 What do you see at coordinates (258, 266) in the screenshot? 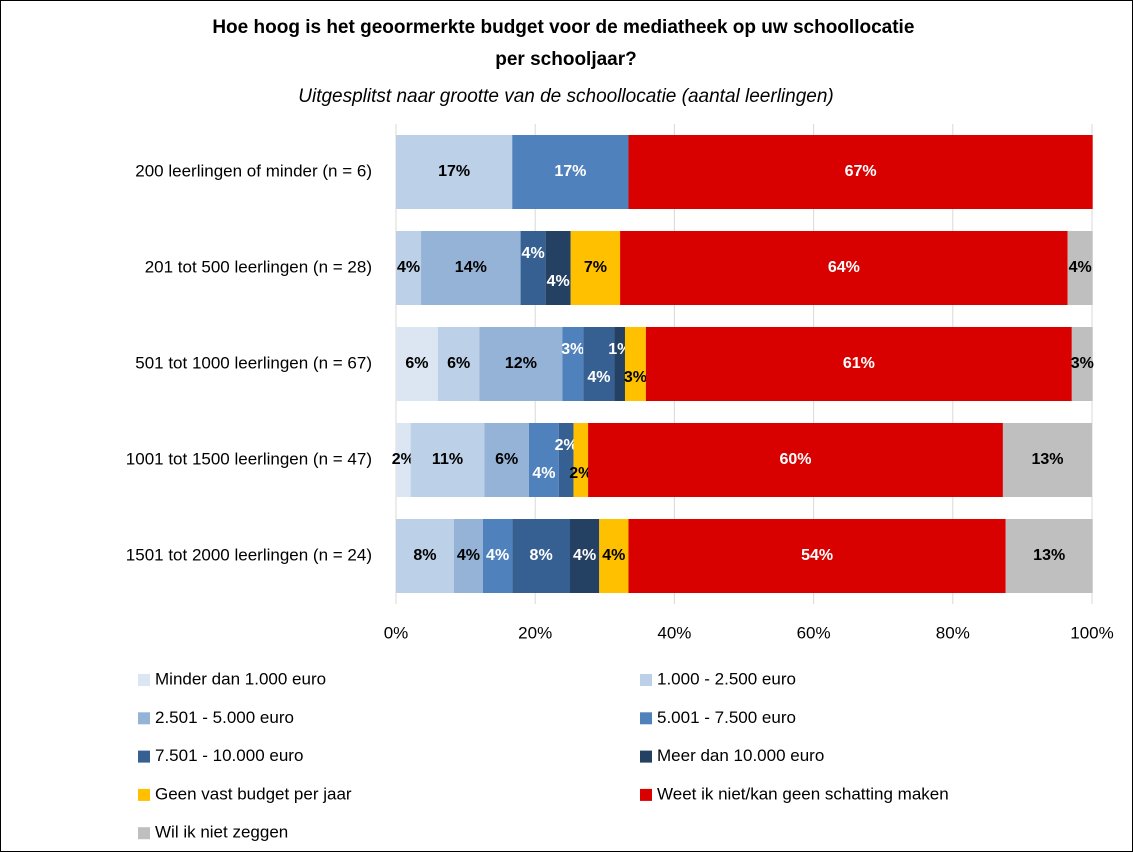
I see `y-tick-label: 201 tot 500 leerlingen (n = 28)` at bounding box center [258, 266].